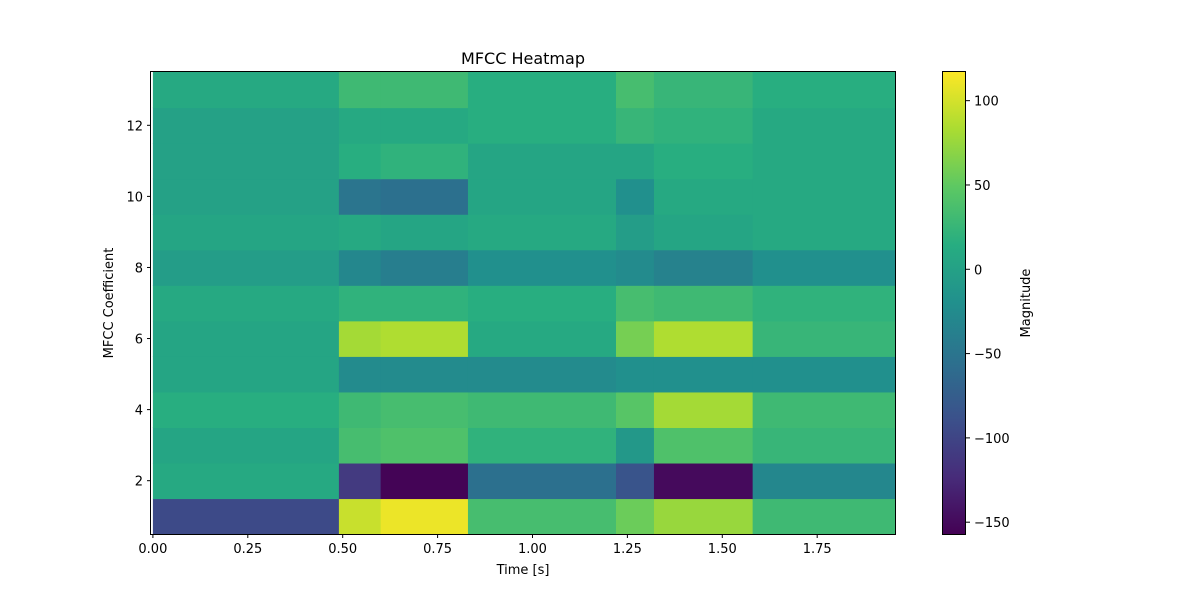  What do you see at coordinates (139, 482) in the screenshot?
I see `y-tick-label: 2` at bounding box center [139, 482].